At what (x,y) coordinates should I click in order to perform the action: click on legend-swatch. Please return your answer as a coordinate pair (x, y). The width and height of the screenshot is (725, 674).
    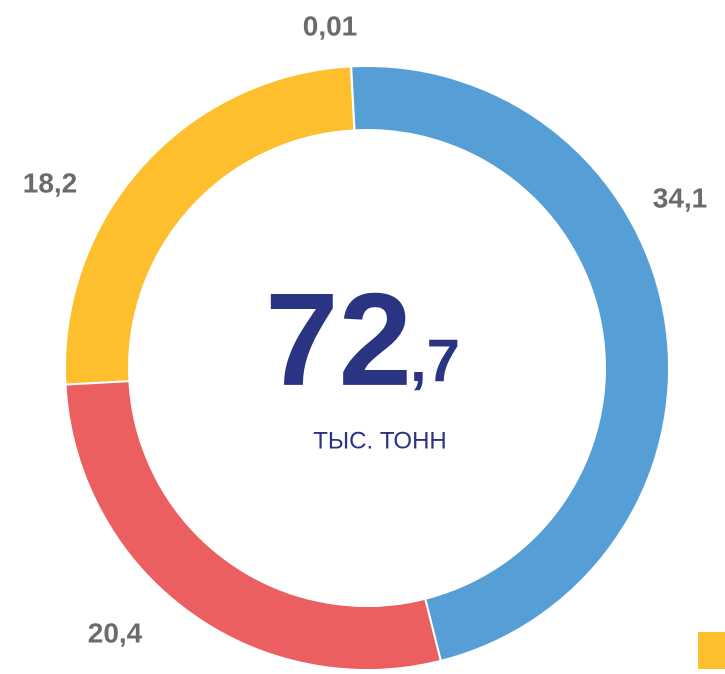
    Looking at the image, I should click on (711, 650).